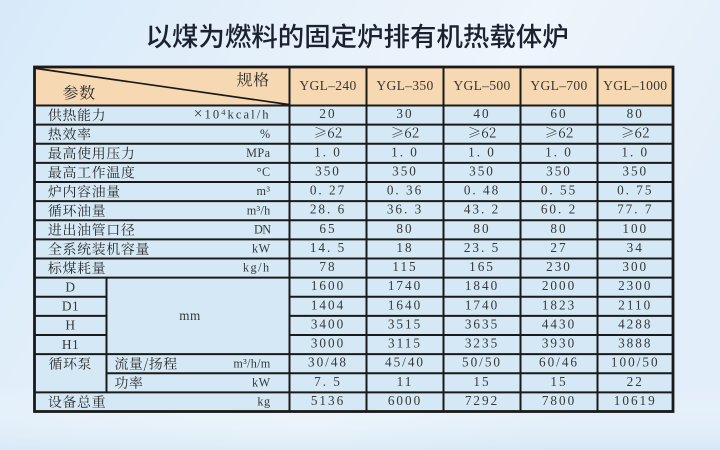 The width and height of the screenshot is (720, 450). I want to click on svg-text: 40, so click(481, 113).